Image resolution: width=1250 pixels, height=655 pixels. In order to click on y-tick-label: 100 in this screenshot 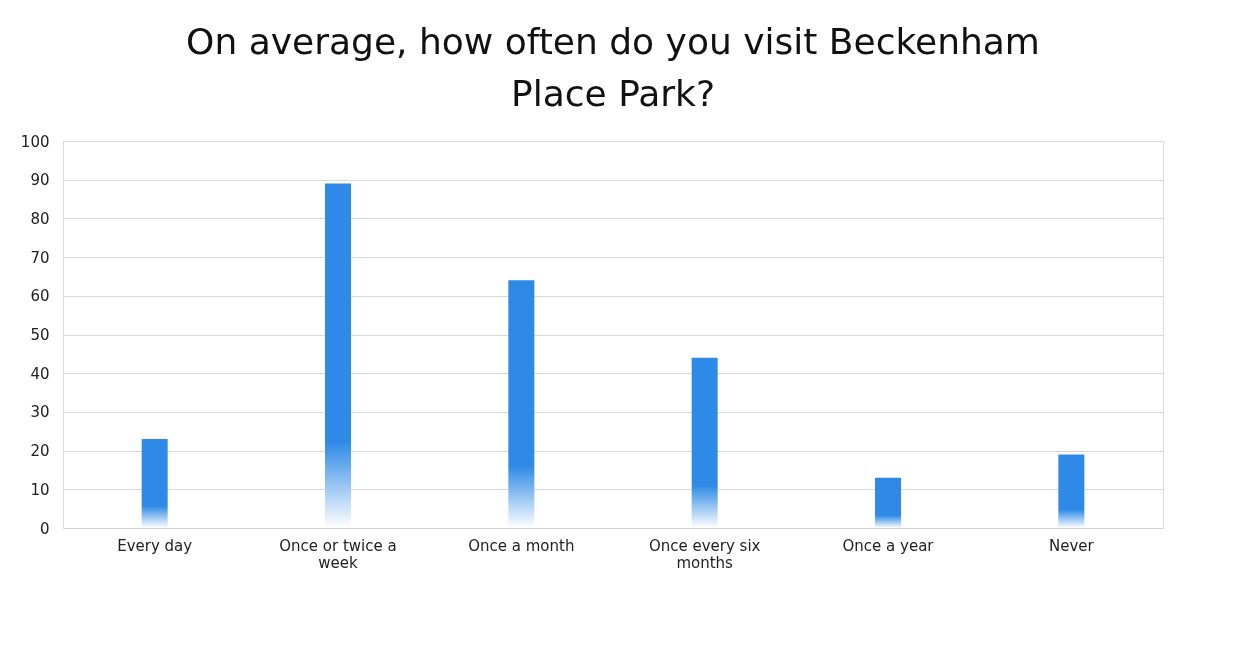, I will do `click(35, 141)`.